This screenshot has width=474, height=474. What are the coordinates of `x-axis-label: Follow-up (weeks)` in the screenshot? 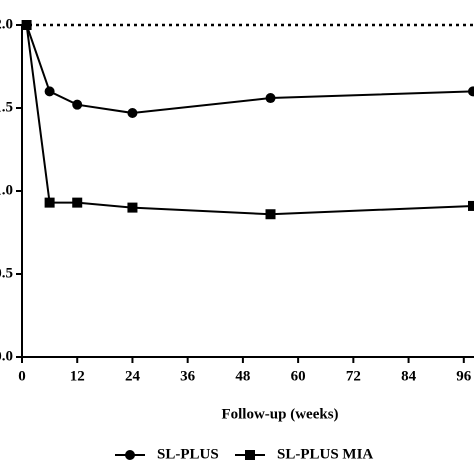 It's located at (279, 414).